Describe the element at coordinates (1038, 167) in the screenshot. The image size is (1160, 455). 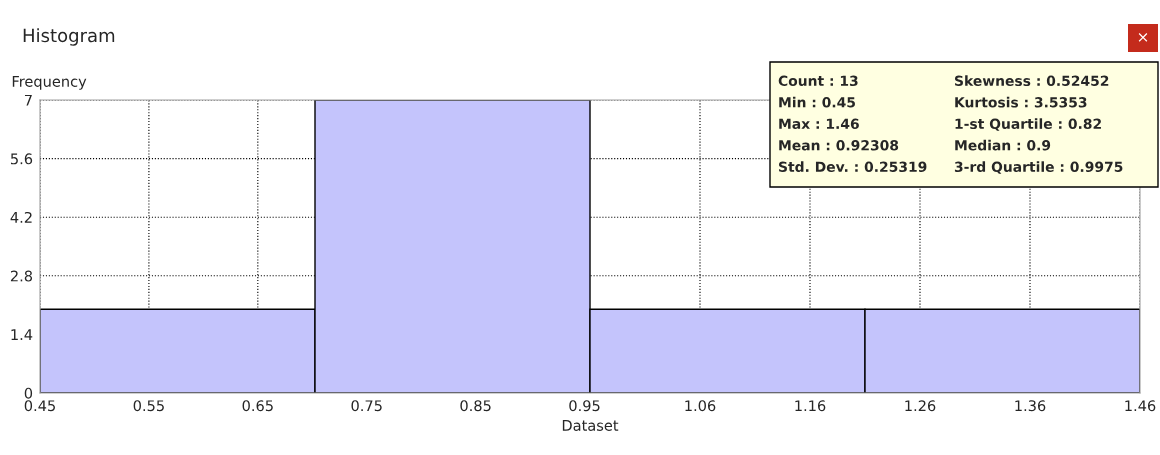
I see `annotation: 3-rd Quartile : 0.9975` at that location.